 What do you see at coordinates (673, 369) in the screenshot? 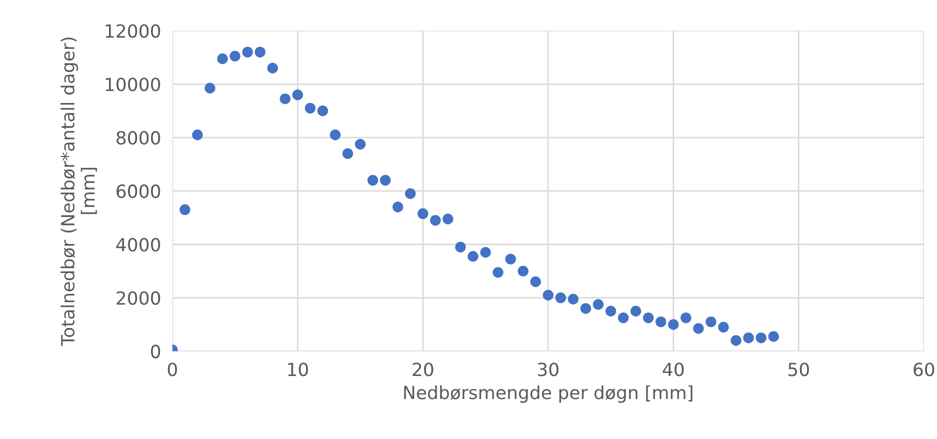
I see `x-tick-label: 40` at bounding box center [673, 369].